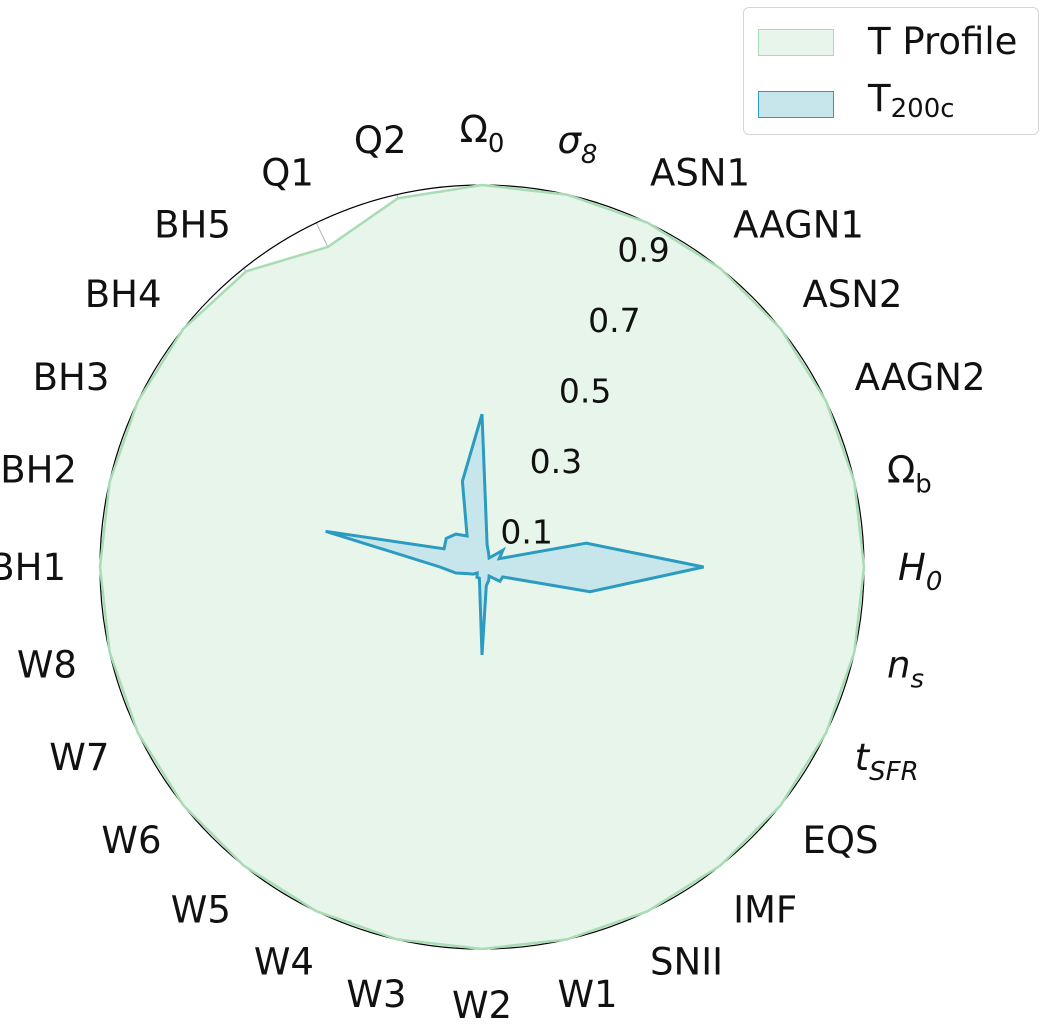 The image size is (1050, 1028). I want to click on axis-label: W7, so click(79, 757).